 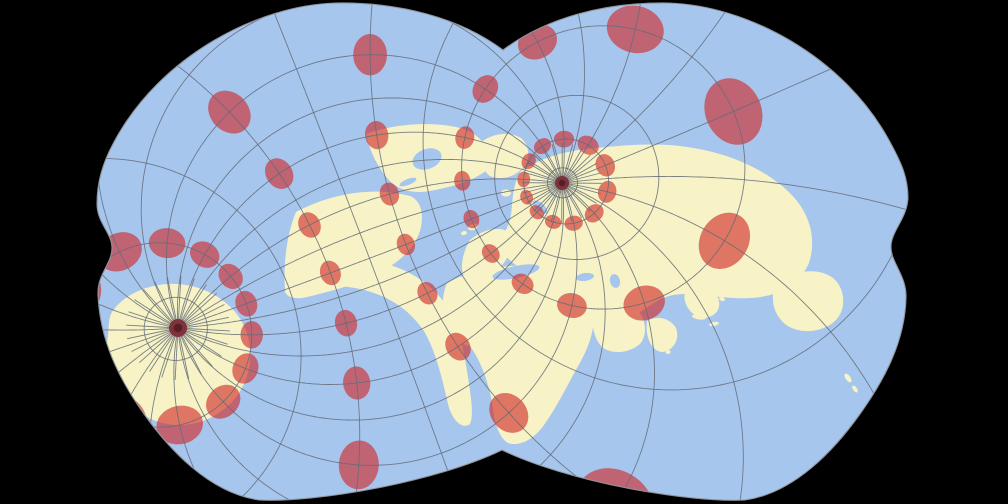 What do you see at coordinates (518, 355) in the screenshot?
I see `landmass-africa` at bounding box center [518, 355].